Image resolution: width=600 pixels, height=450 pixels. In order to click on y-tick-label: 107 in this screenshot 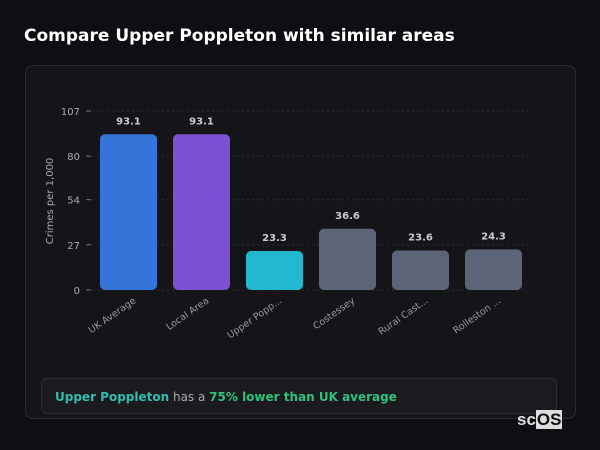, I will do `click(70, 112)`.